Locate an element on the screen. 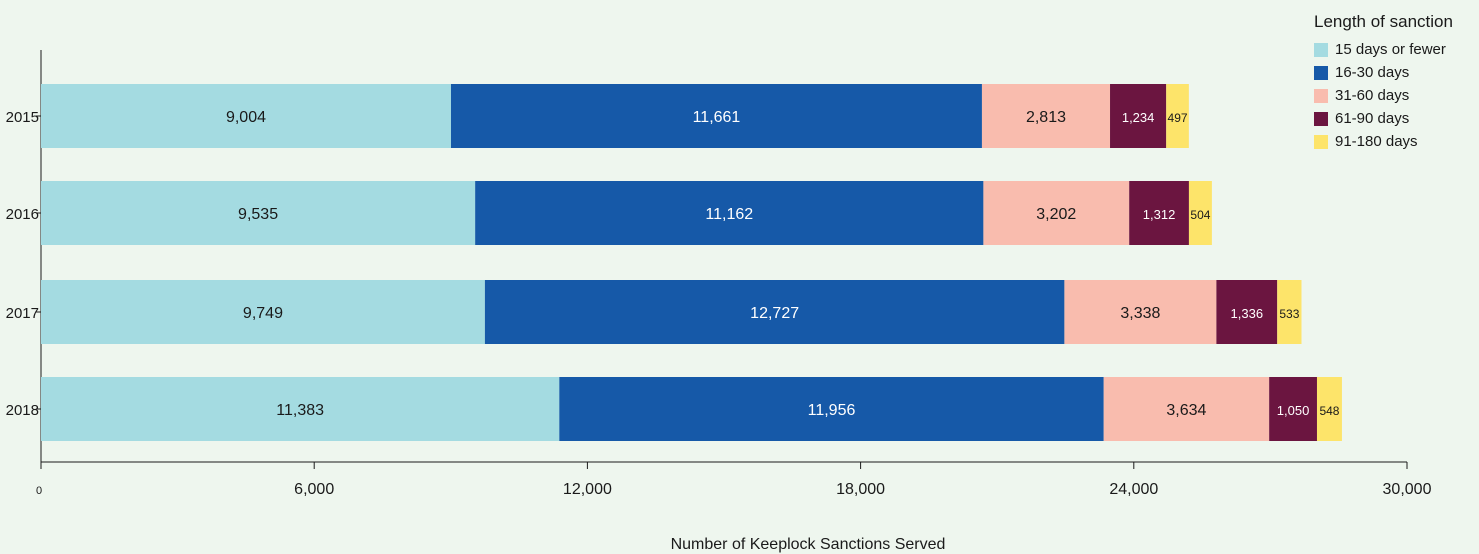  data-label: 9,749 is located at coordinates (263, 313).